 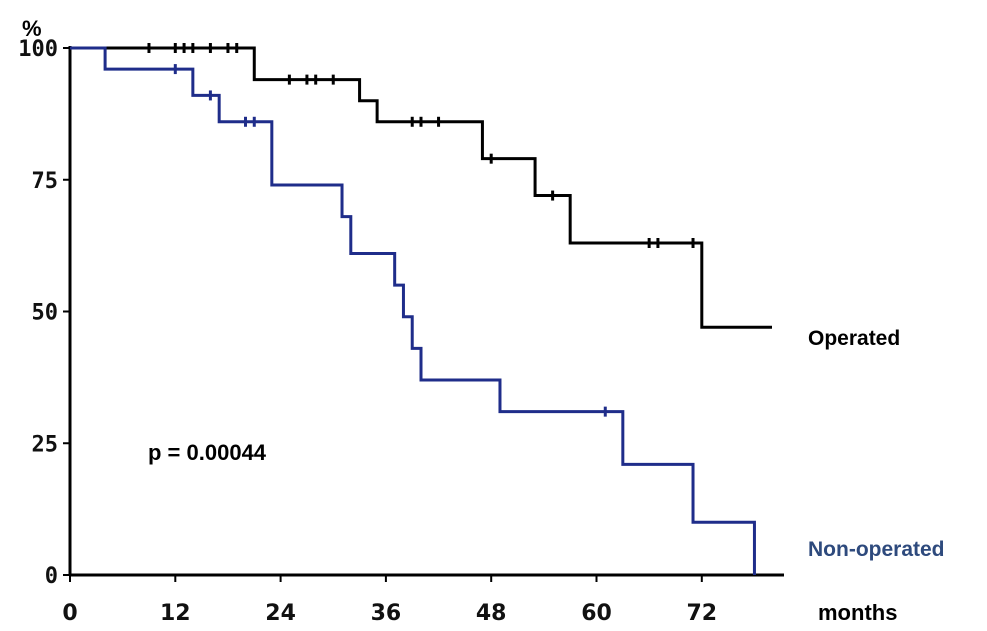 What do you see at coordinates (32, 28) in the screenshot?
I see `y-axis-label: %` at bounding box center [32, 28].